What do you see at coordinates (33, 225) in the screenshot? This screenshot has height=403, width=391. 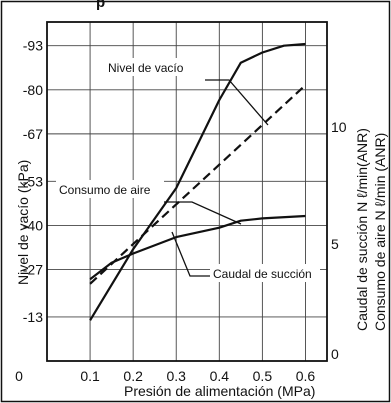 I see `y-left-tick-label: -40` at bounding box center [33, 225].